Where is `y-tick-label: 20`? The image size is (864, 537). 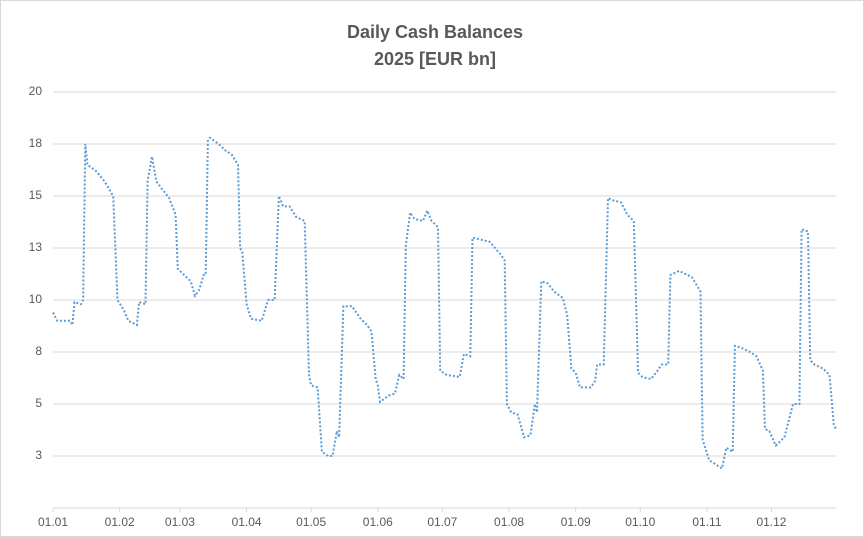 y-tick-label: 20 is located at coordinates (36, 91).